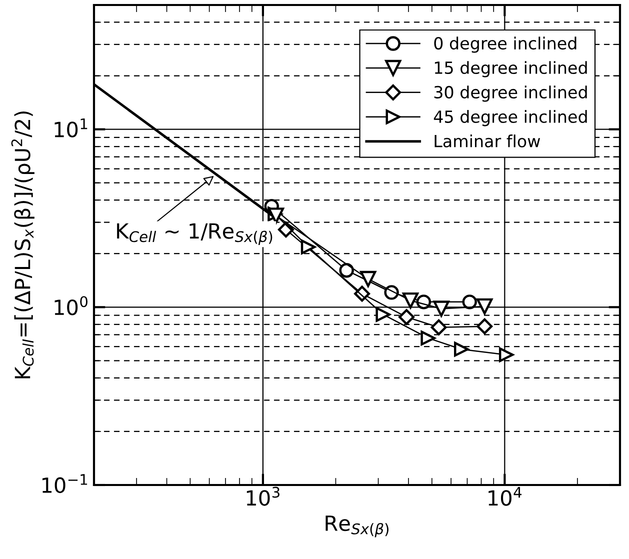 The height and width of the screenshot is (559, 629). What do you see at coordinates (510, 69) in the screenshot?
I see `legend-label: 15 degree inclined` at bounding box center [510, 69].